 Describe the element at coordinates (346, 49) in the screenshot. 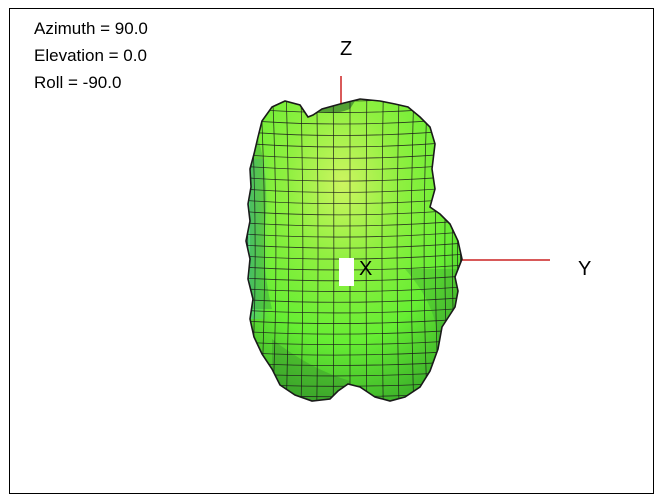

I see `z-axis-label: Z` at that location.